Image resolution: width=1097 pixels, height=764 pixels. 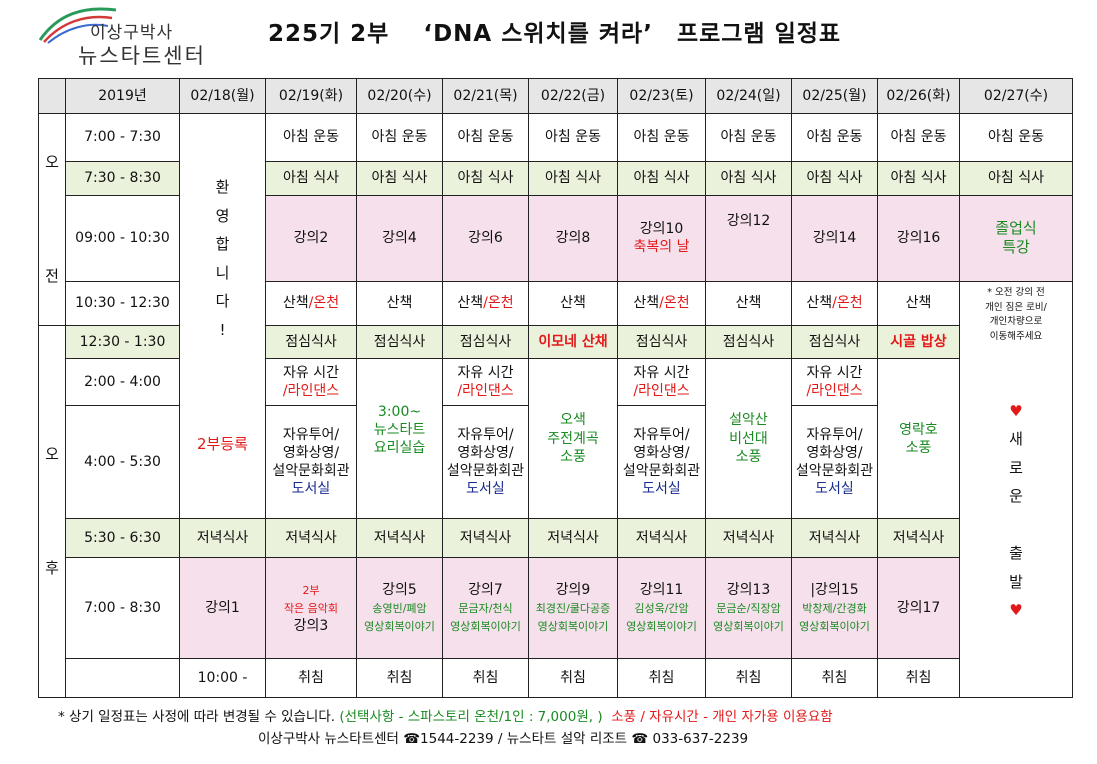 What do you see at coordinates (748, 439) in the screenshot?
I see `cell: 설악산 비선대 소풍` at bounding box center [748, 439].